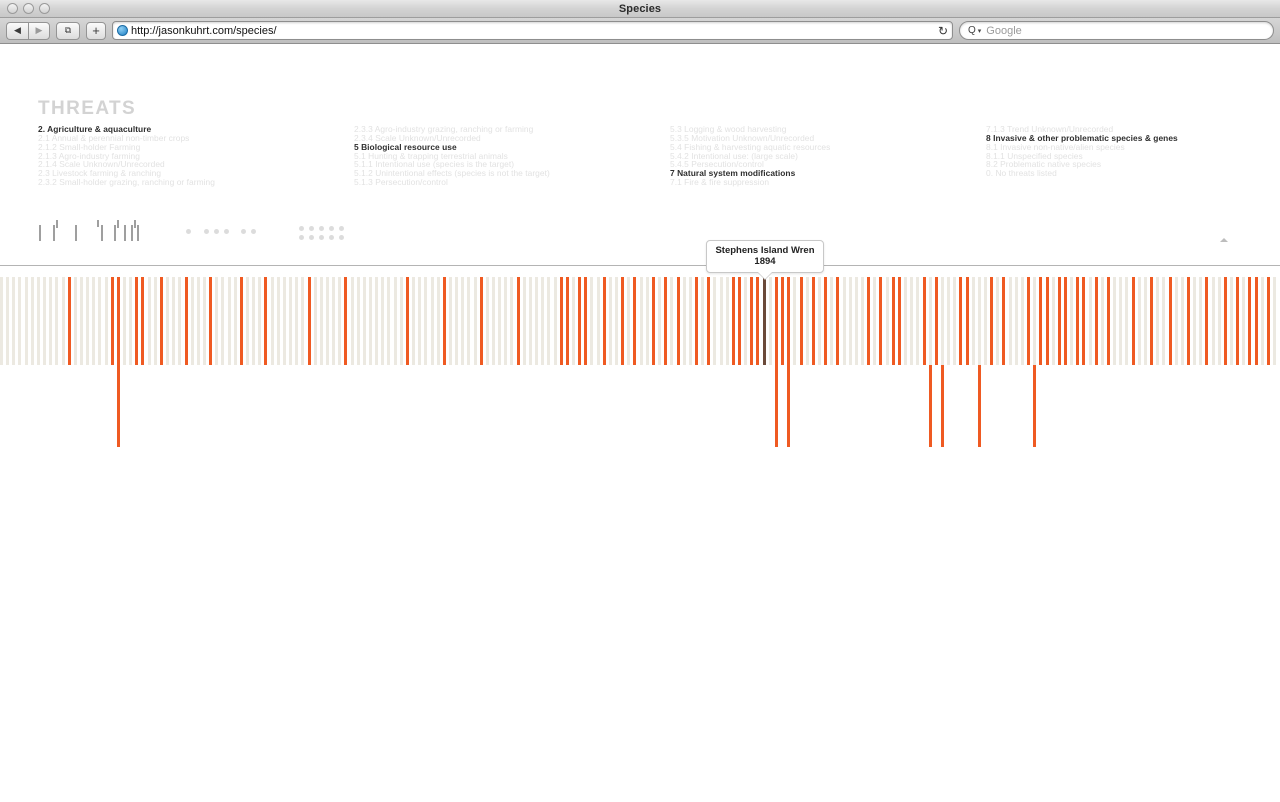 The width and height of the screenshot is (1280, 802). I want to click on threat-item: 5.4.5 Persecution/control, so click(717, 164).